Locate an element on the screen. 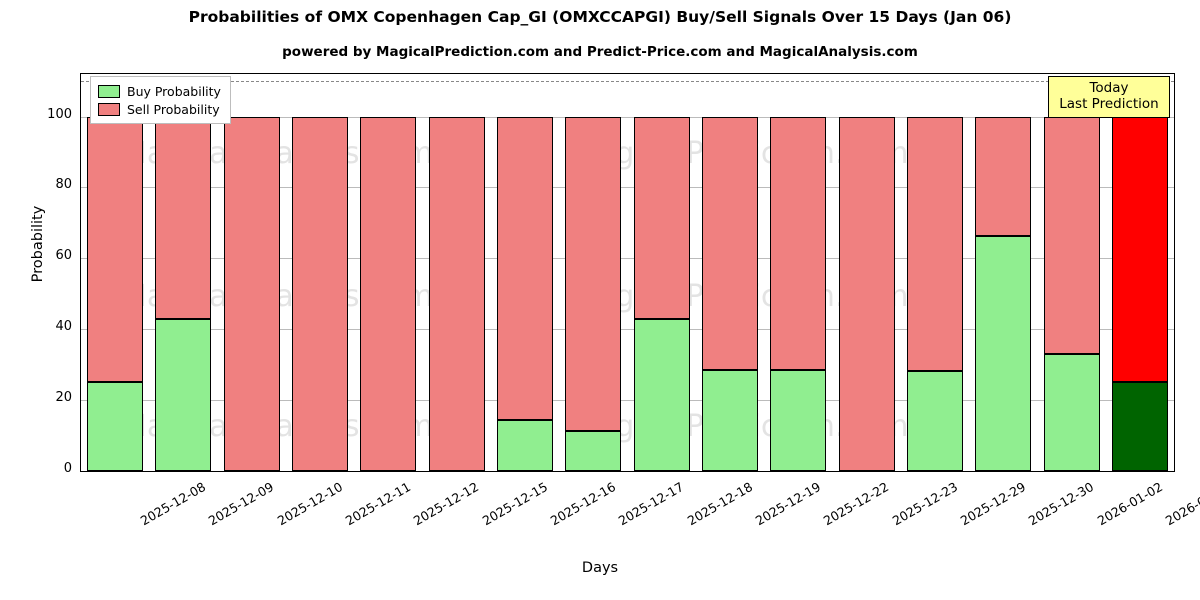  x-tick-label: 2025-12-17 is located at coordinates (651, 504).